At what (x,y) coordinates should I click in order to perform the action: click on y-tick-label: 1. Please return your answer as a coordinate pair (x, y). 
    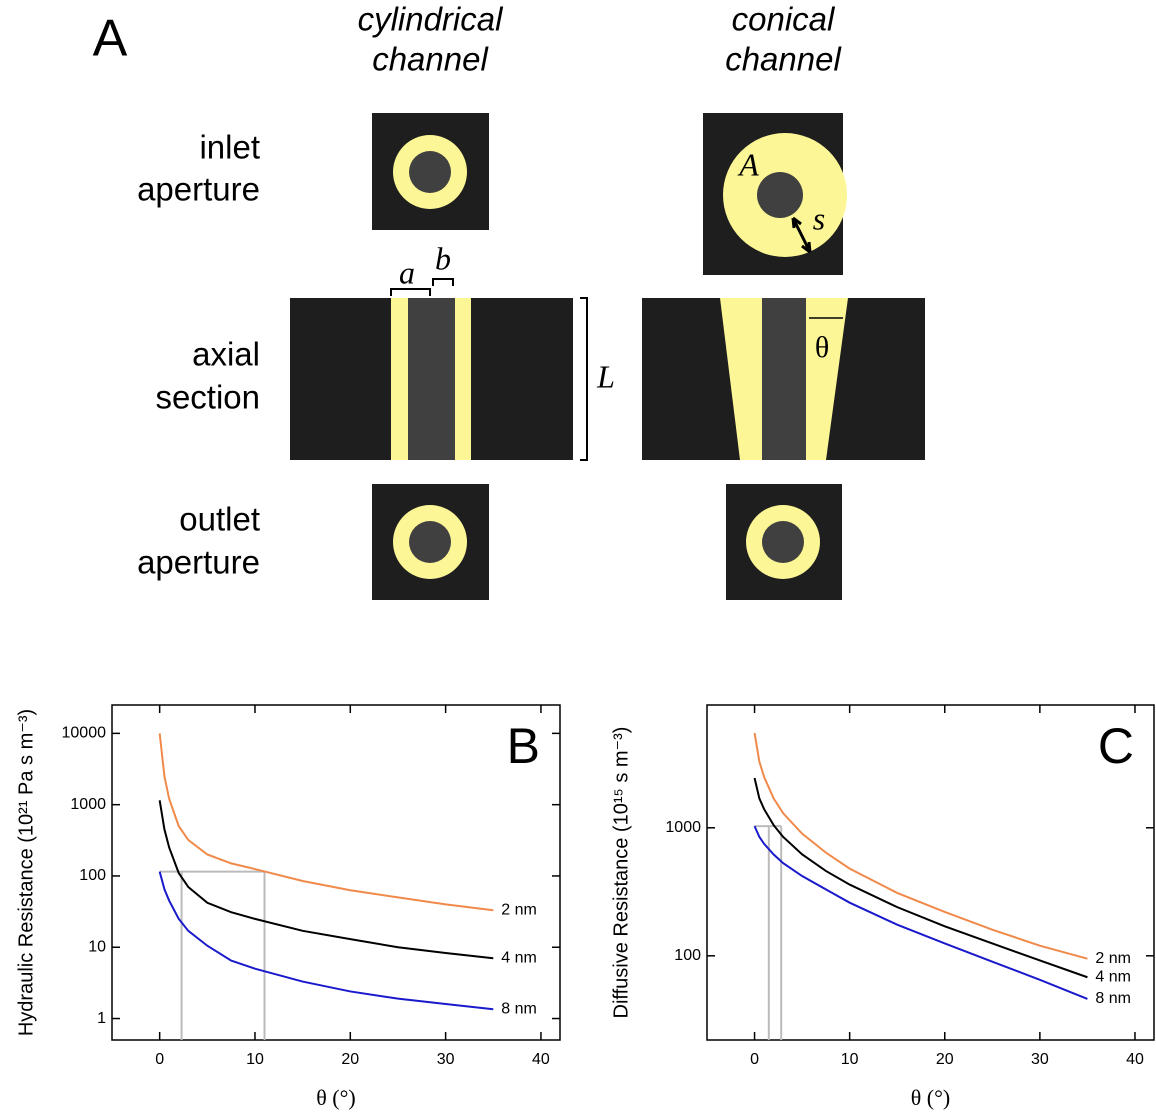
    Looking at the image, I should click on (101, 1018).